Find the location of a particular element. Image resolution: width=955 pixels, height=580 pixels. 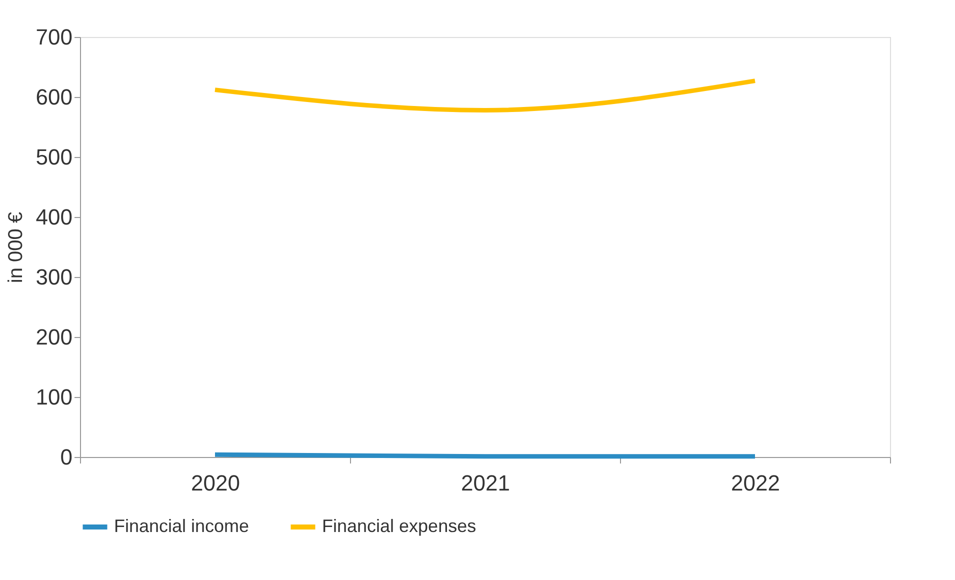

y-tick-label: 300 is located at coordinates (54, 277).